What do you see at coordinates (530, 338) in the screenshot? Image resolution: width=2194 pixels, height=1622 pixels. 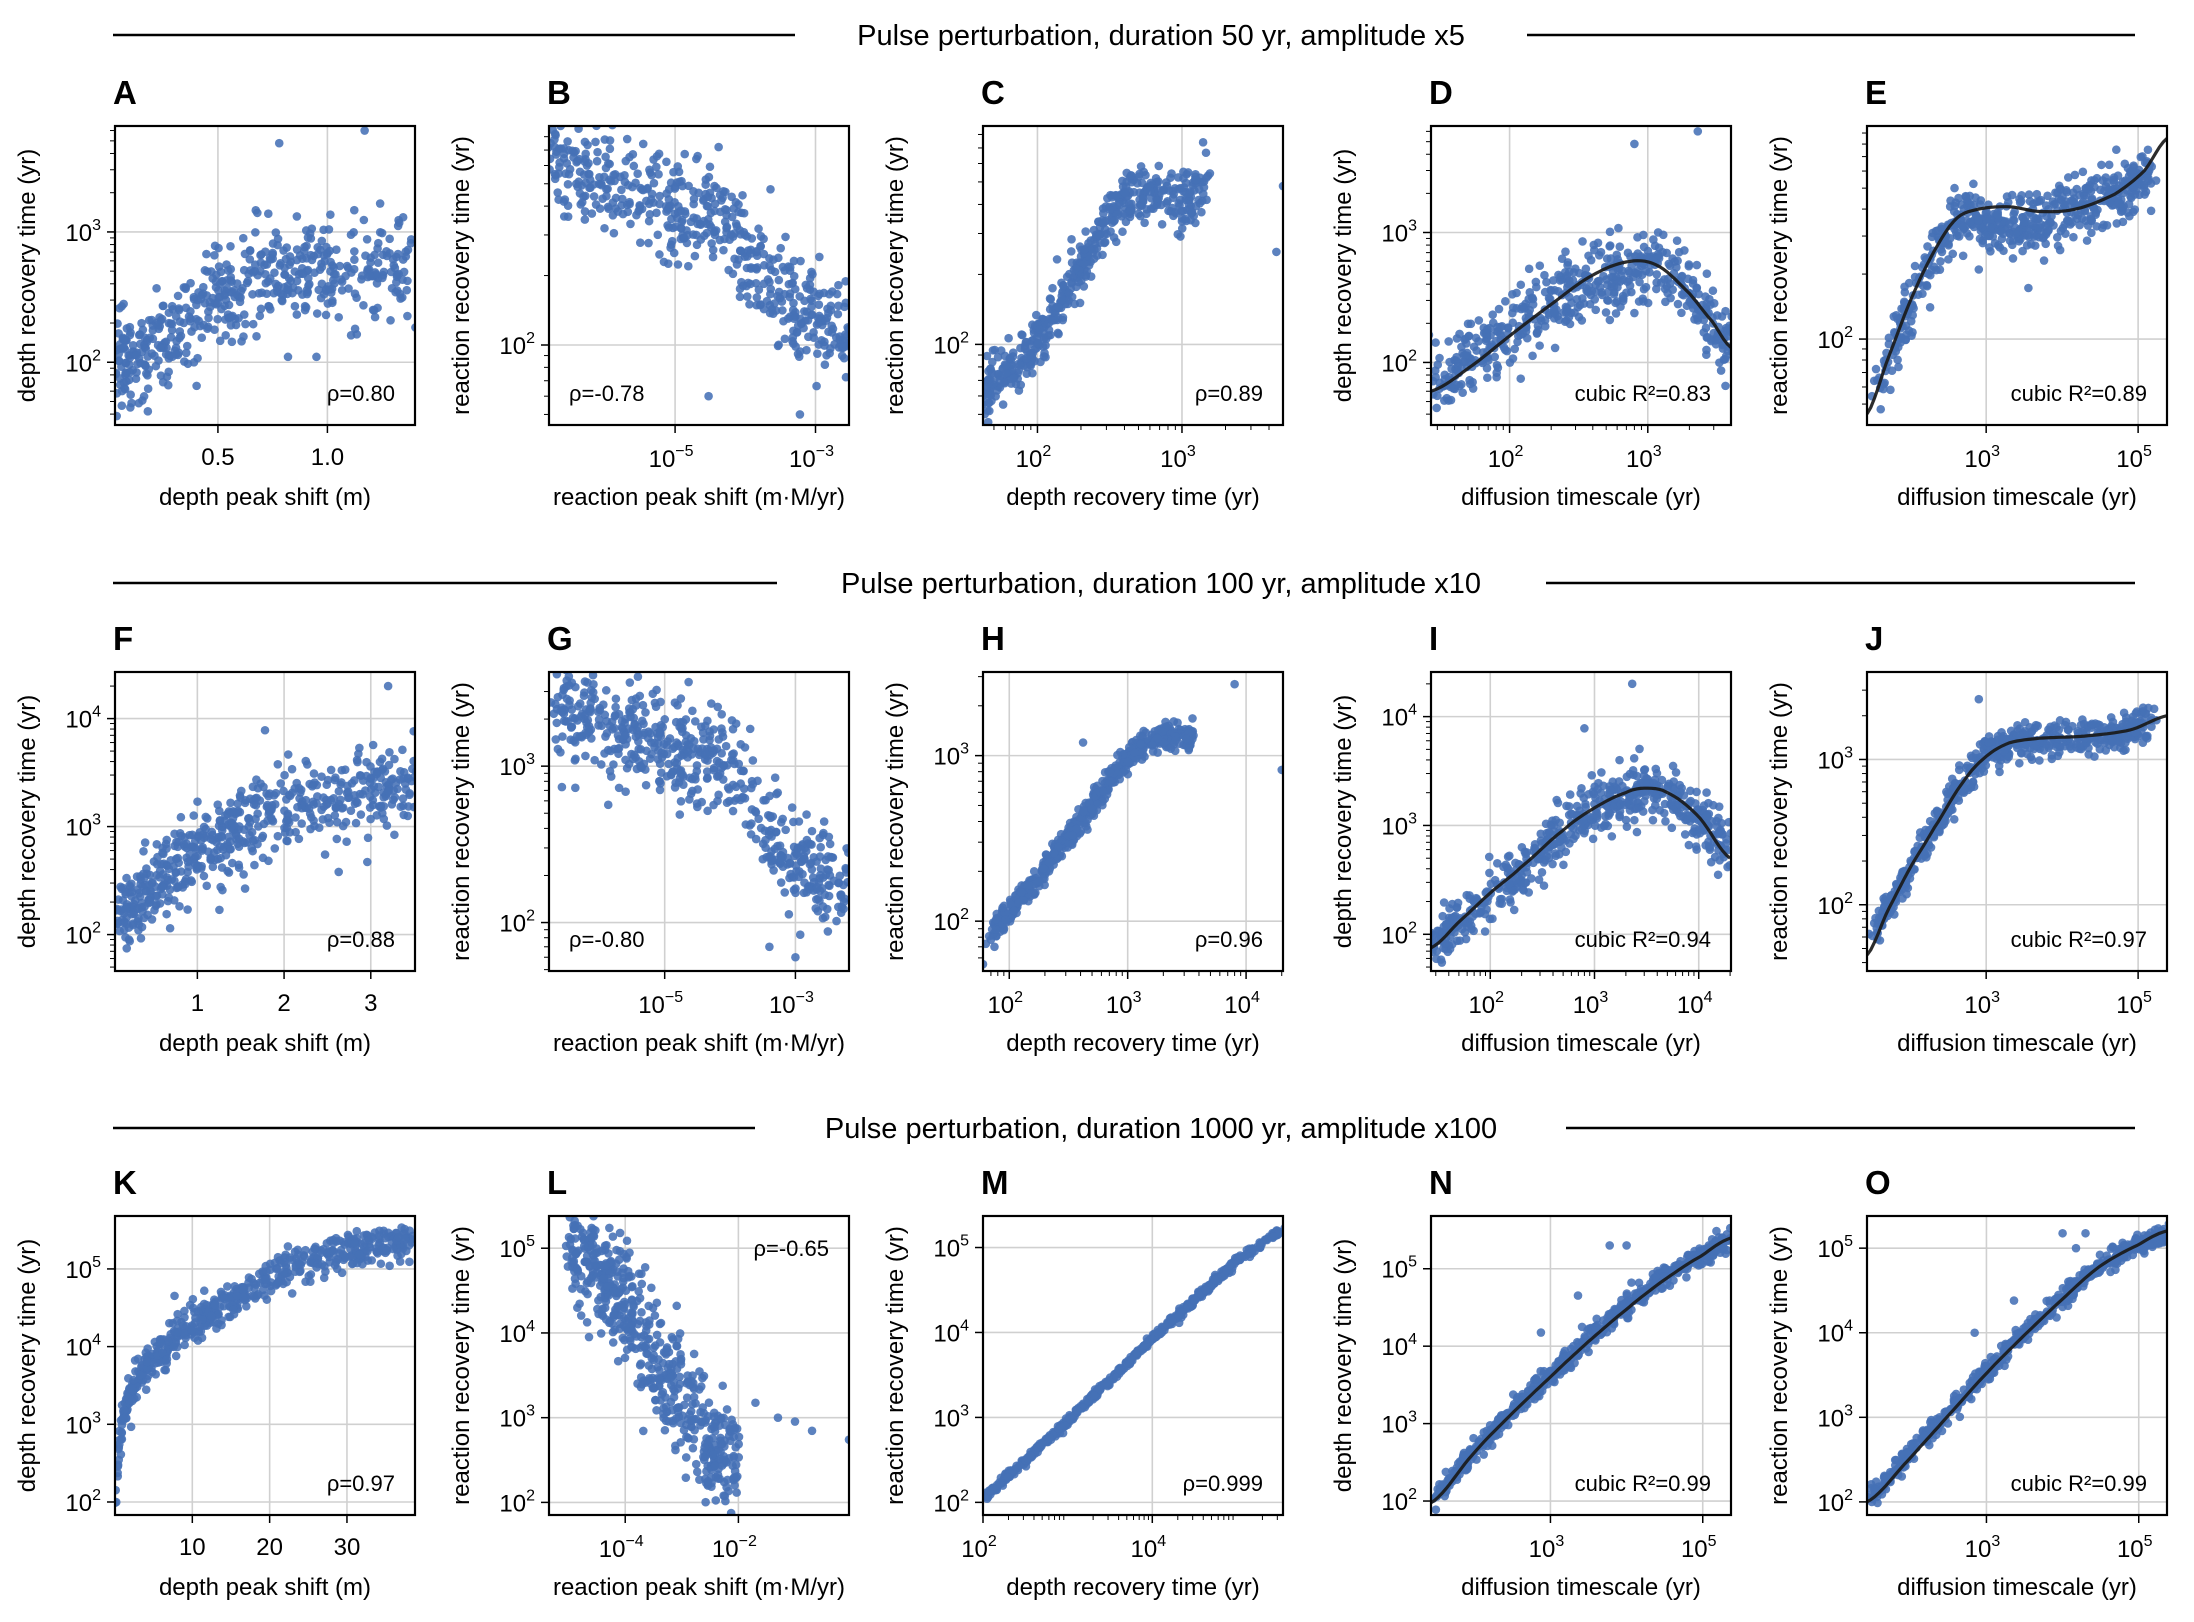 I see `tick-exponent: 2` at bounding box center [530, 338].